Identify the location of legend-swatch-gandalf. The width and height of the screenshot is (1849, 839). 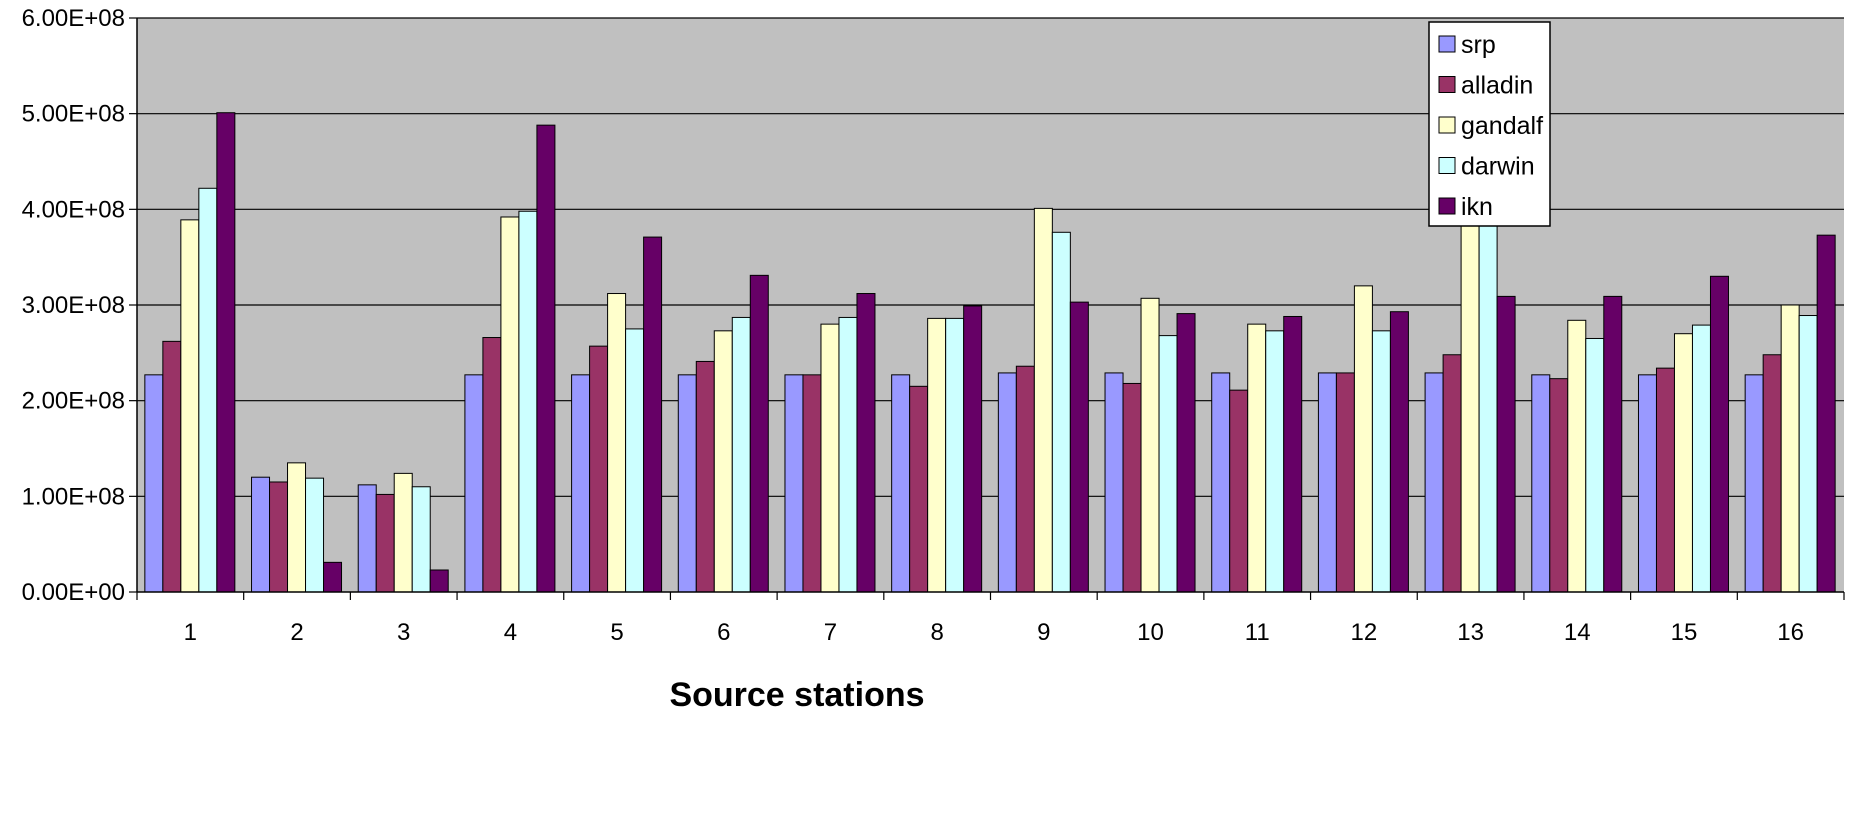
(1447, 125).